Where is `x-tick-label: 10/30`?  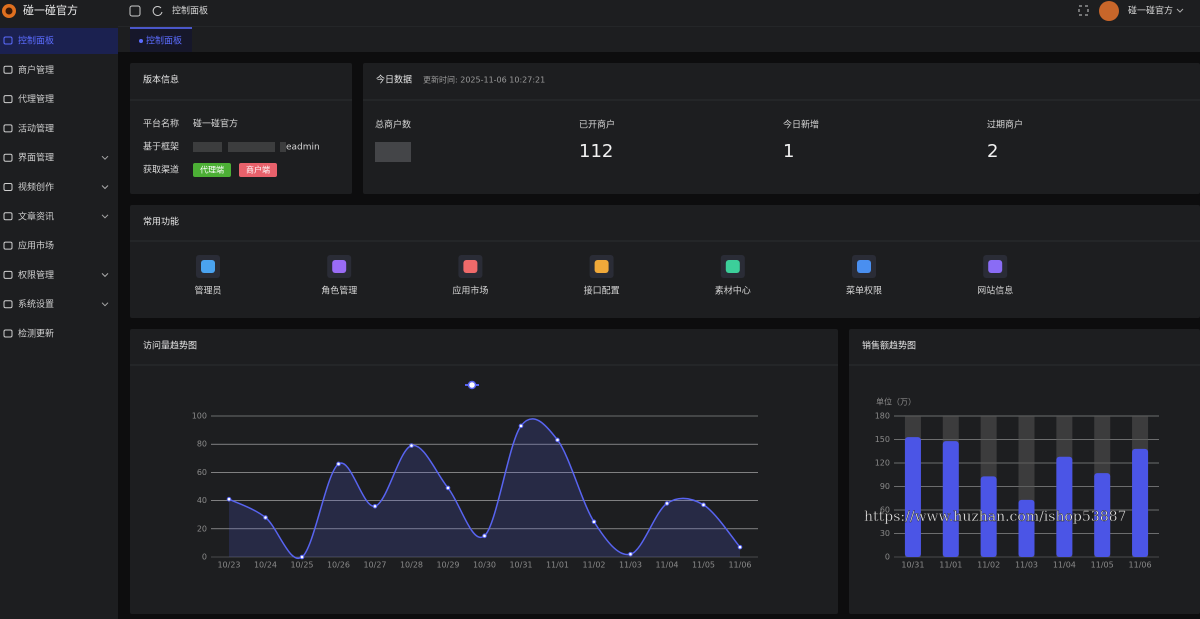
x-tick-label: 10/30 is located at coordinates (484, 565).